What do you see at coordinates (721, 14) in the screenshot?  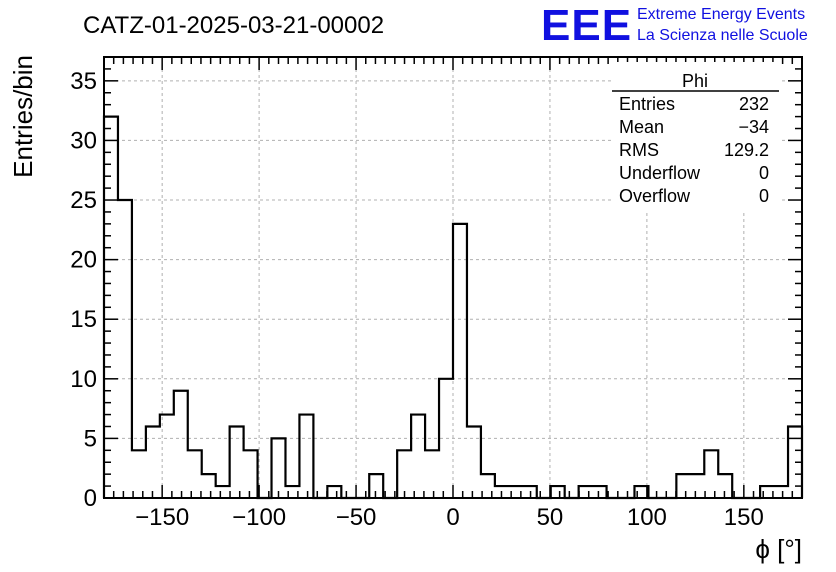 I see `eee-logo-line1: Extreme Energy Events` at bounding box center [721, 14].